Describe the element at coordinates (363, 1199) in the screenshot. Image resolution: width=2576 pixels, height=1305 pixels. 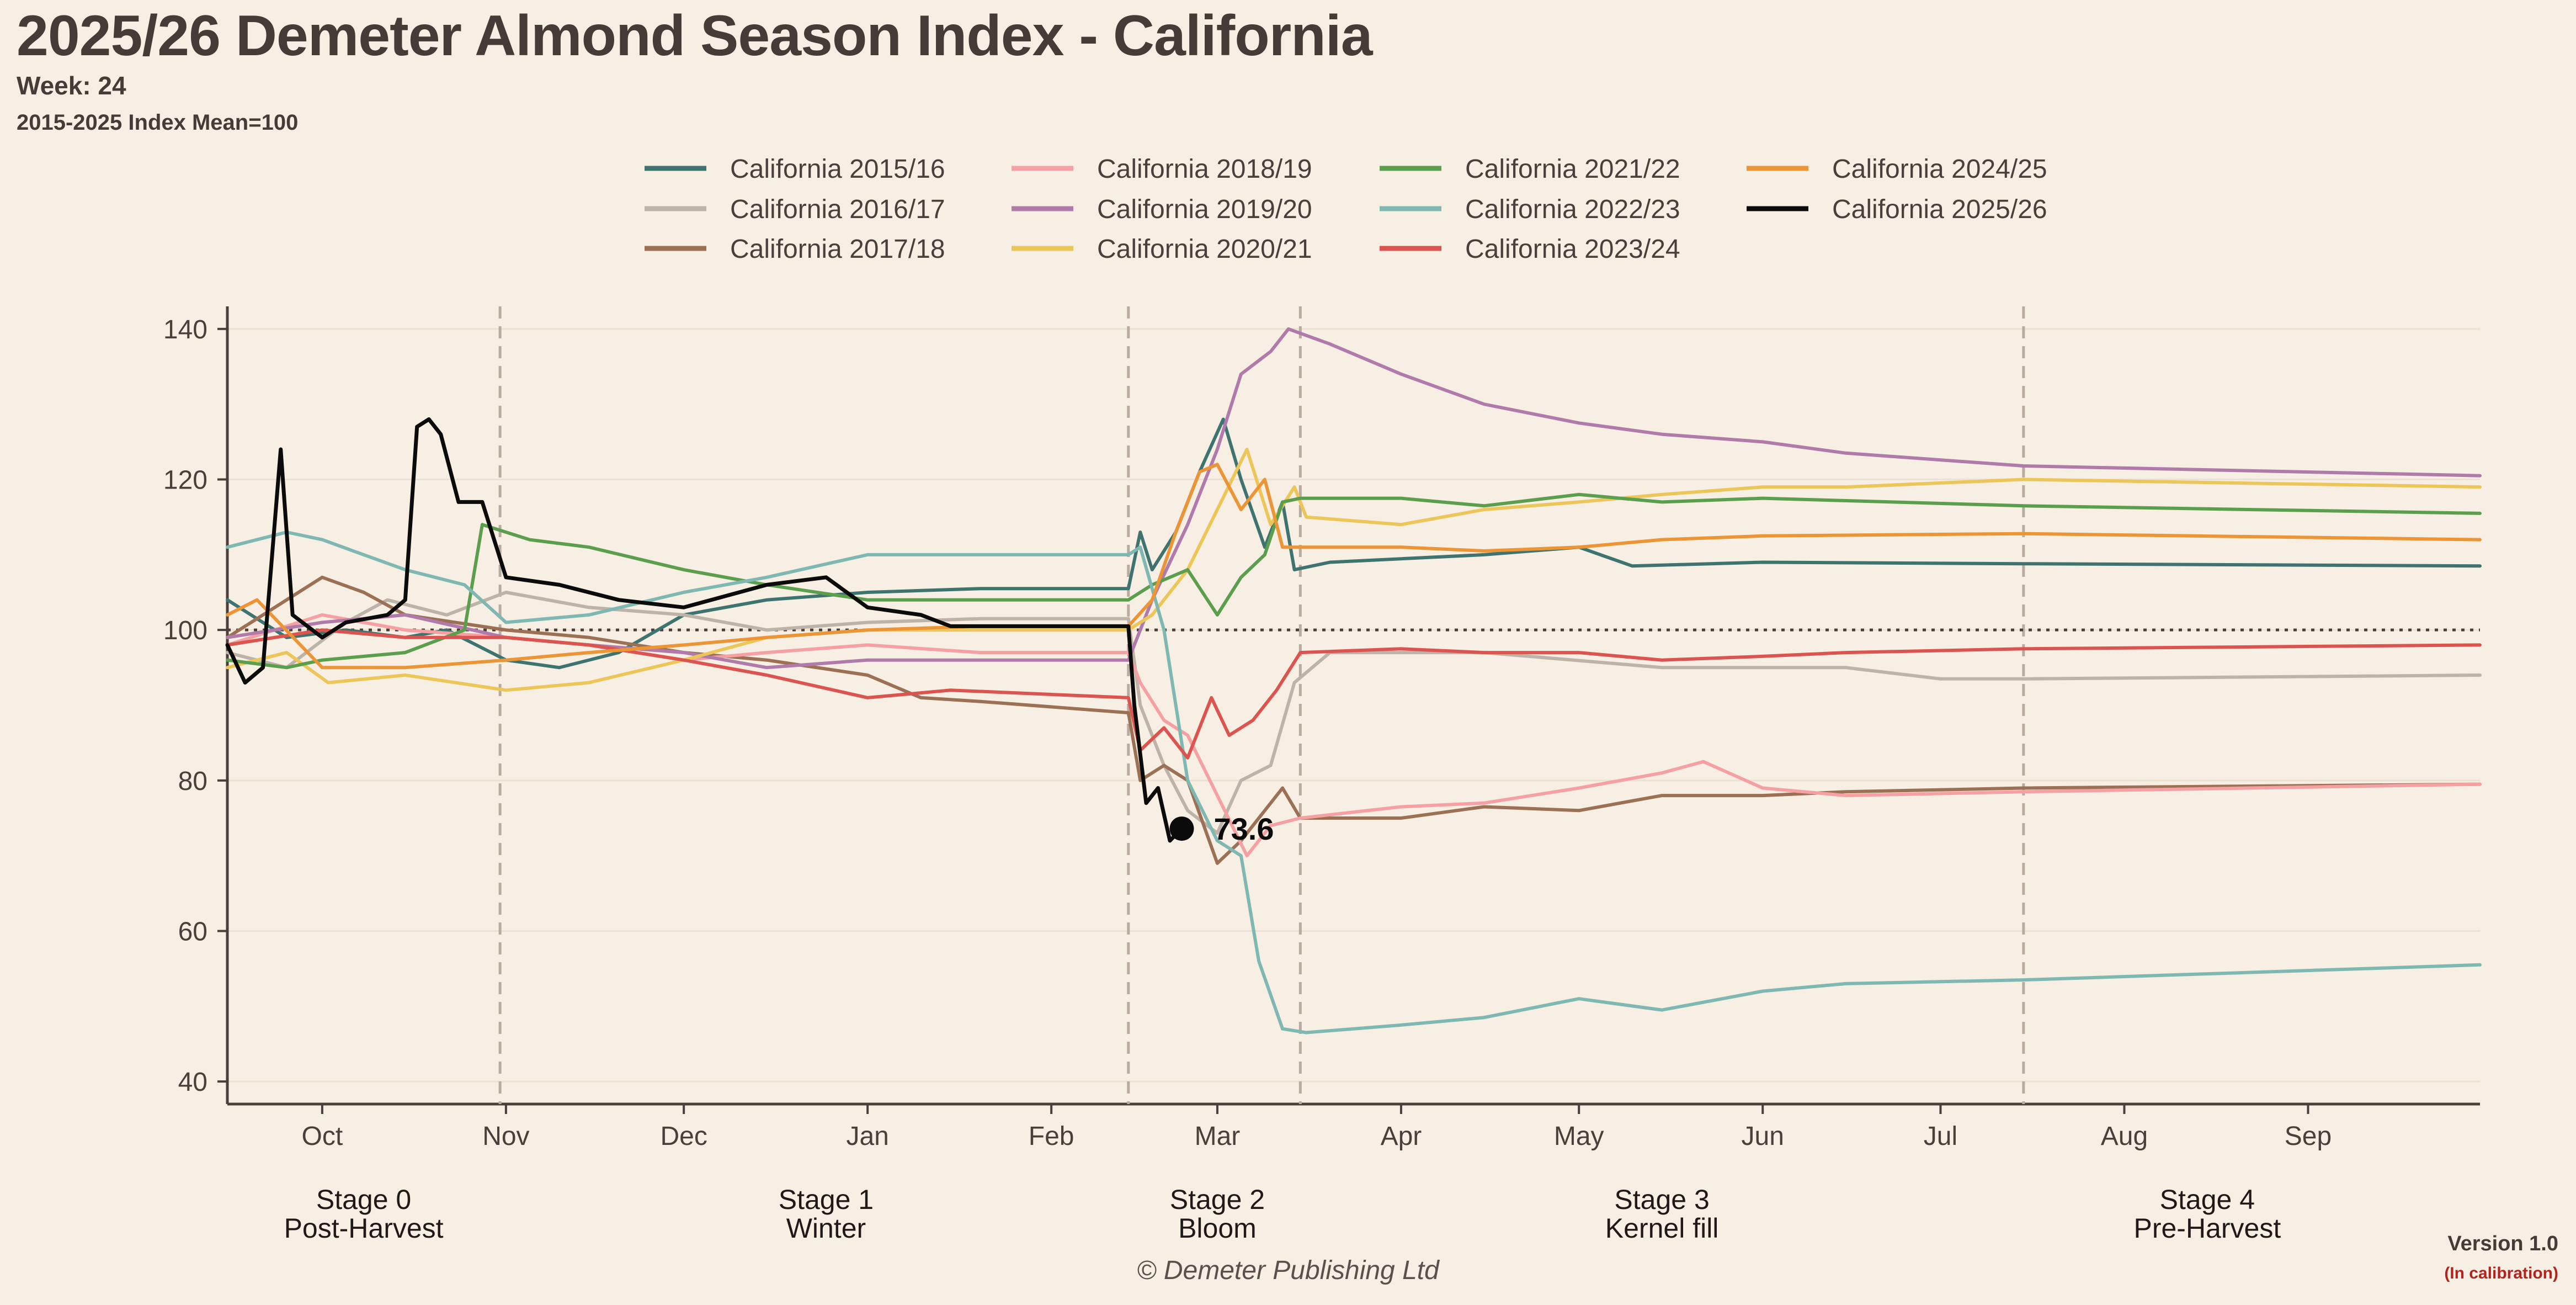
I see `stage-name: Stage 0` at that location.